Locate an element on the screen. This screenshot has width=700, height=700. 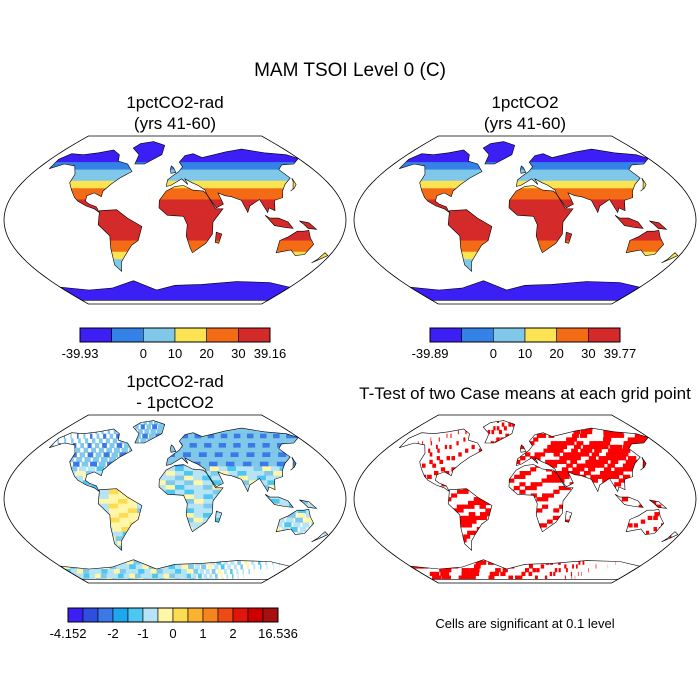
coastline-uk is located at coordinates (173, 448).